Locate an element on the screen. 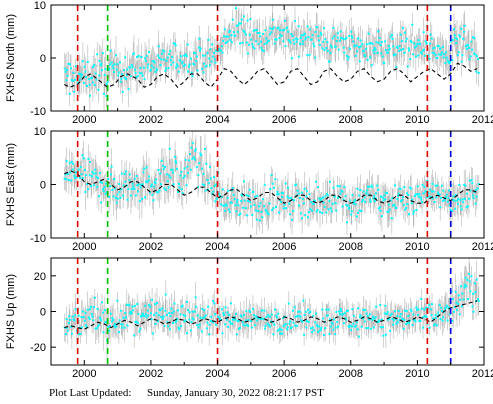 This screenshot has width=493, height=404. y-tick-label: -20 is located at coordinates (38, 348).